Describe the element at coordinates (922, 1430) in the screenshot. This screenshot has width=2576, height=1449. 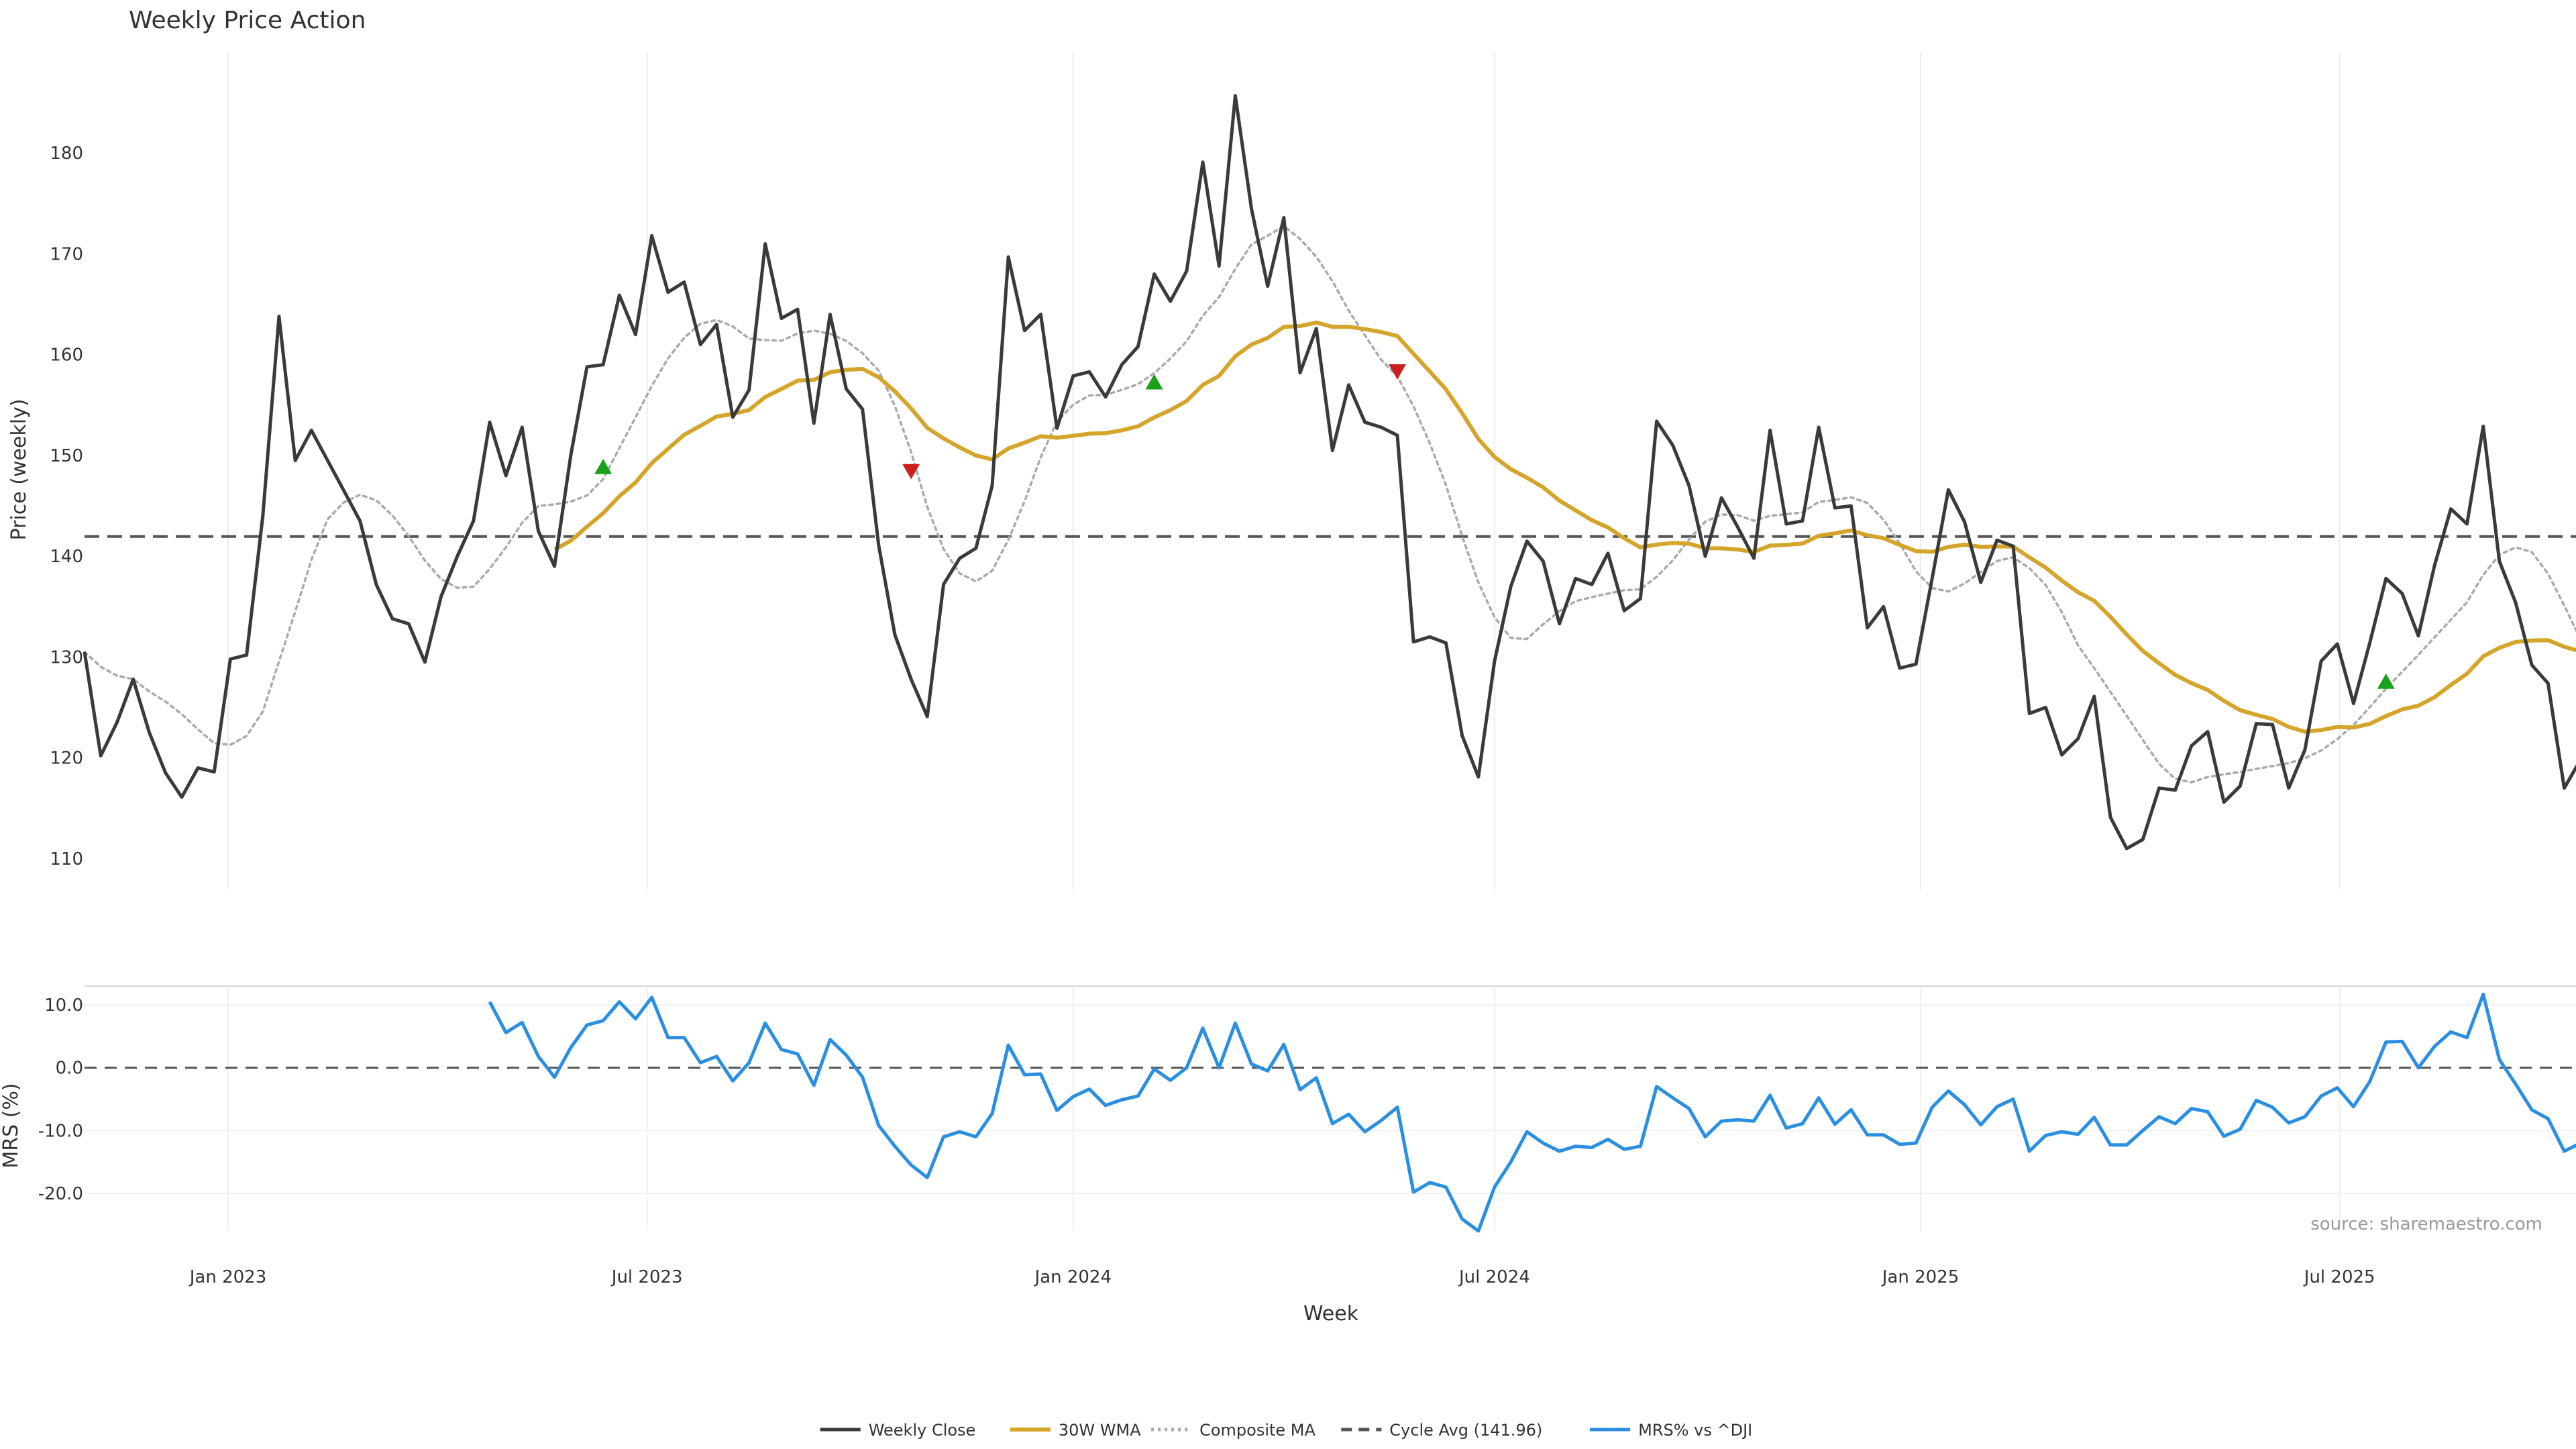
I see `legend-label-close: Weekly Close` at that location.